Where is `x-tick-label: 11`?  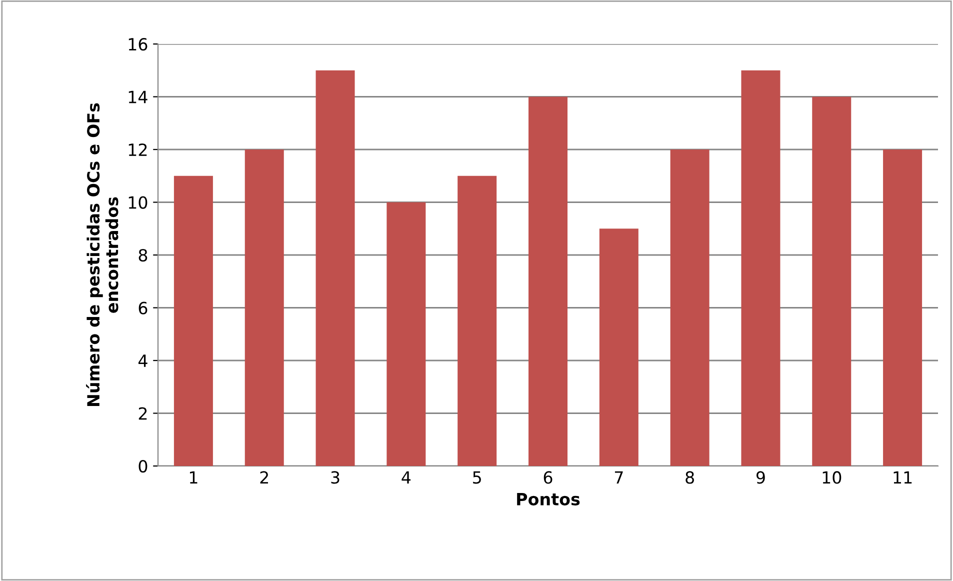
x-tick-label: 11 is located at coordinates (903, 477).